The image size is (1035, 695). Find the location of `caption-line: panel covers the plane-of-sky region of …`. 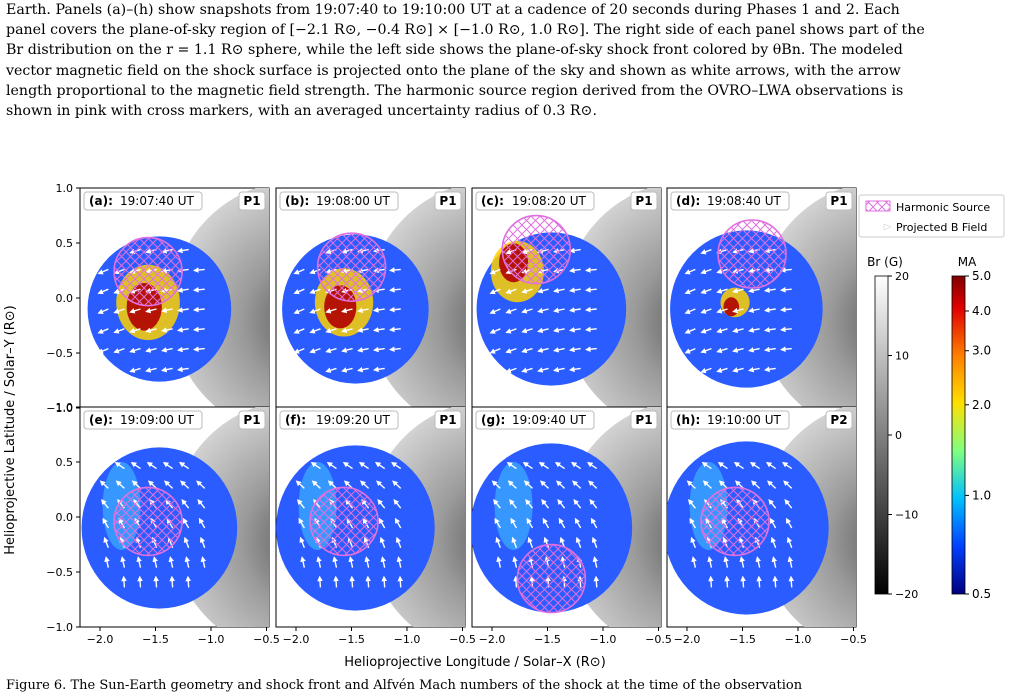

caption-line: panel covers the plane-of-sky region of … is located at coordinates (465, 30).